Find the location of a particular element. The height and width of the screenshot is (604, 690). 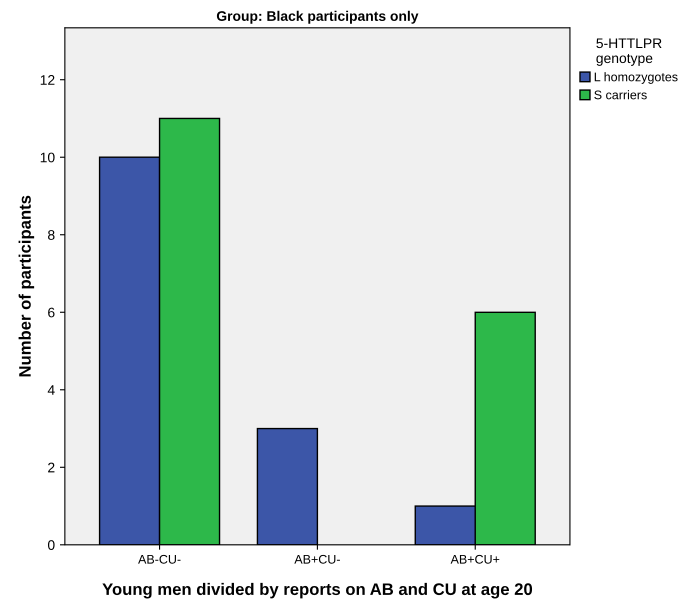

y-tick-label: 8 is located at coordinates (51, 235).